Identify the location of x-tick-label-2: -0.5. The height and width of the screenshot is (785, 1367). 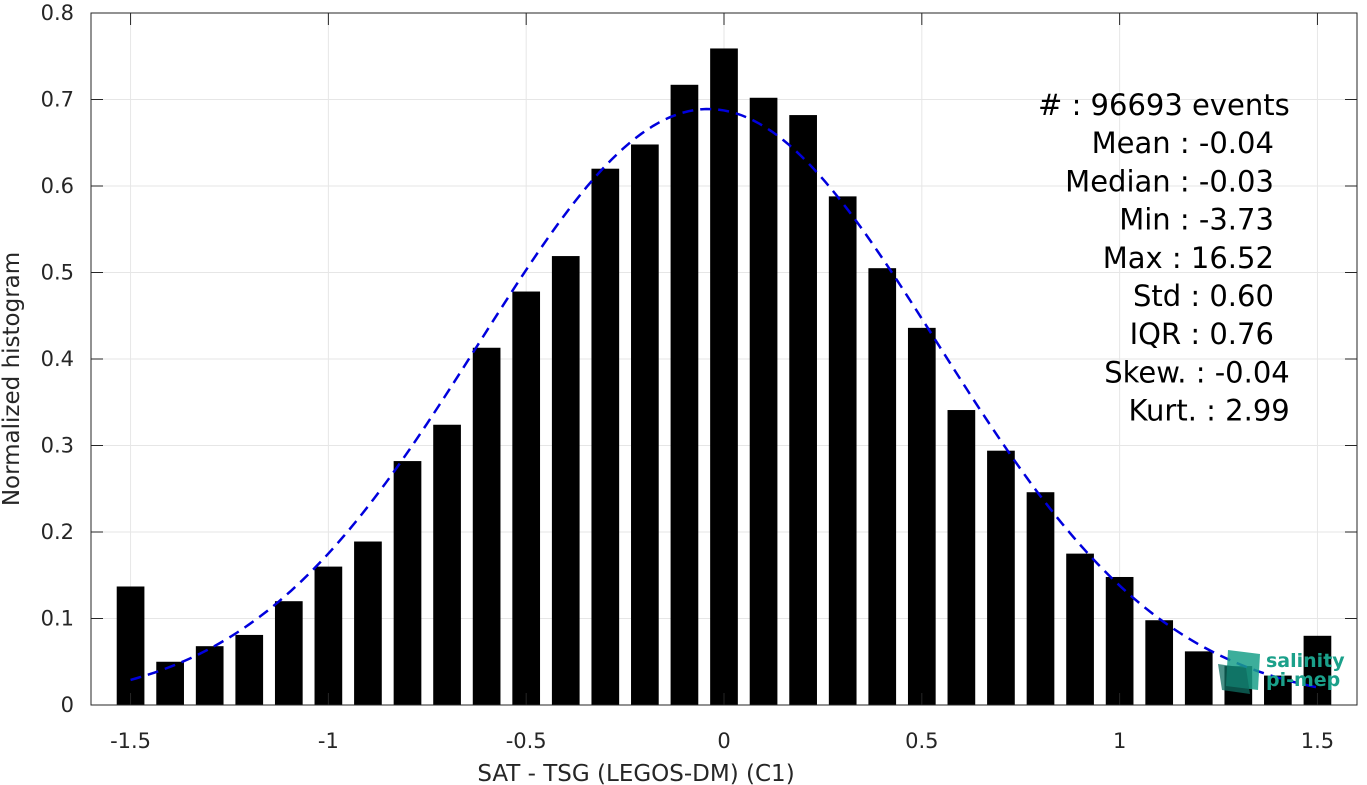
(526, 741).